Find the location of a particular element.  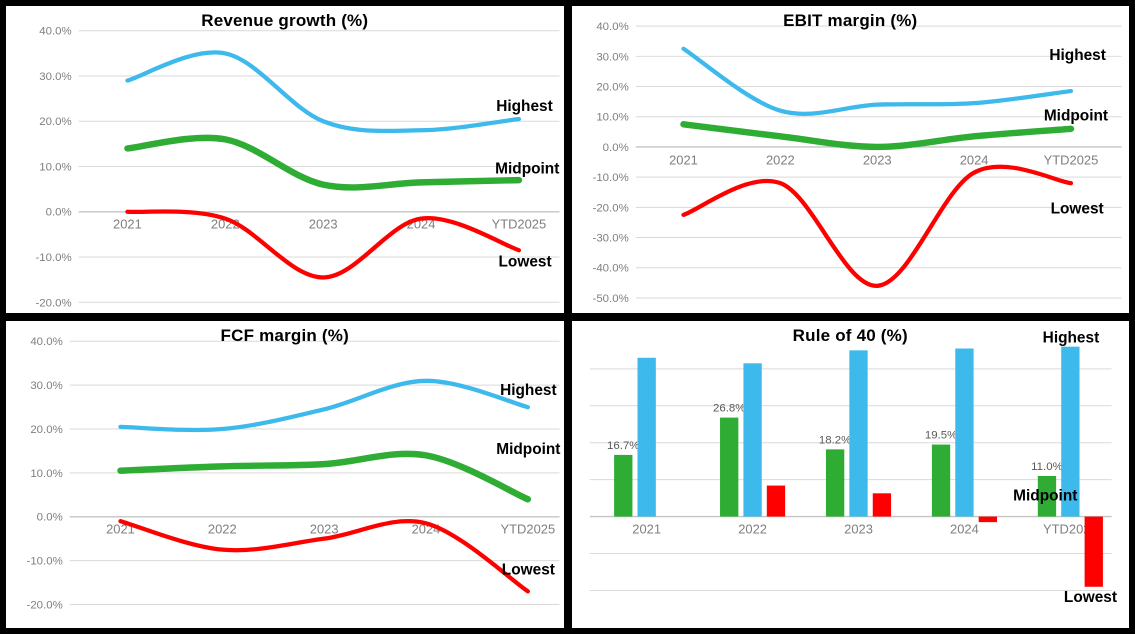

bar-data-label: 16.7% is located at coordinates (623, 446).